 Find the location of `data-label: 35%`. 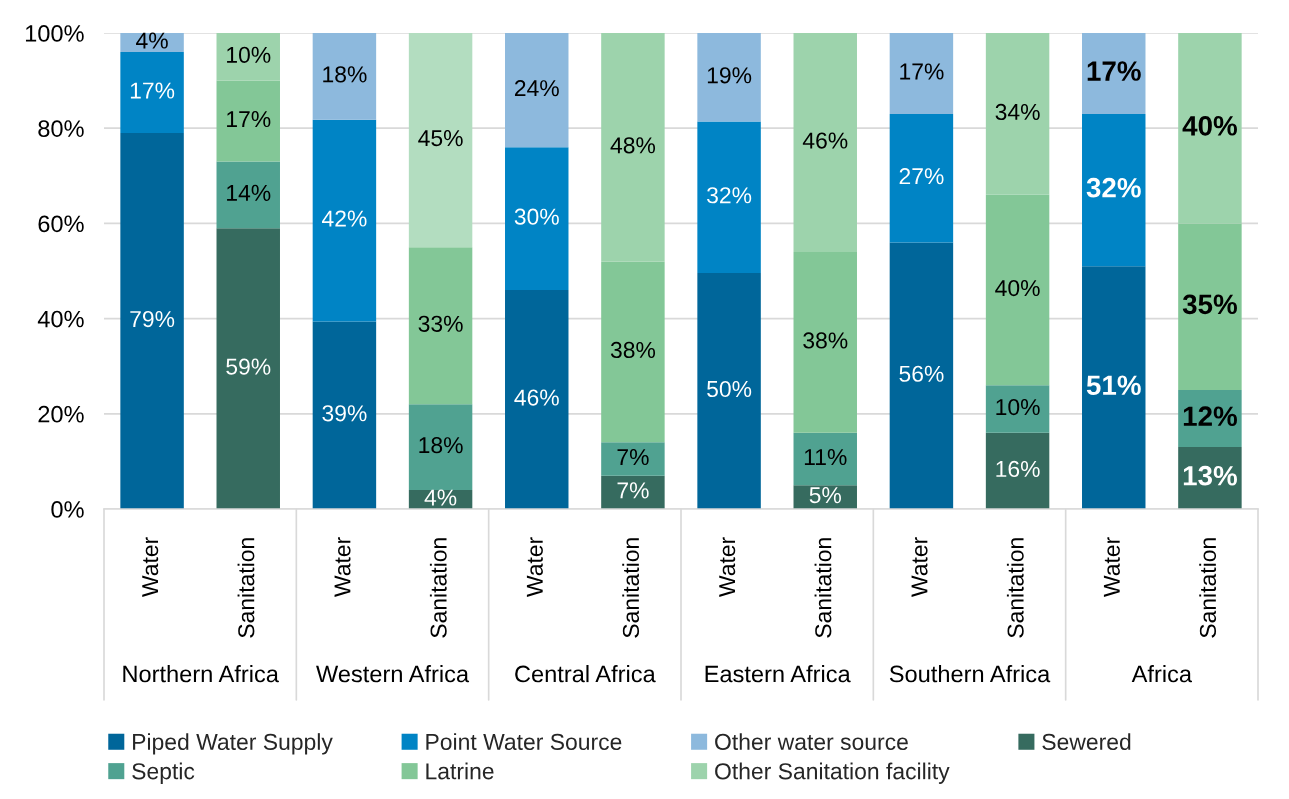

data-label: 35% is located at coordinates (1209, 304).